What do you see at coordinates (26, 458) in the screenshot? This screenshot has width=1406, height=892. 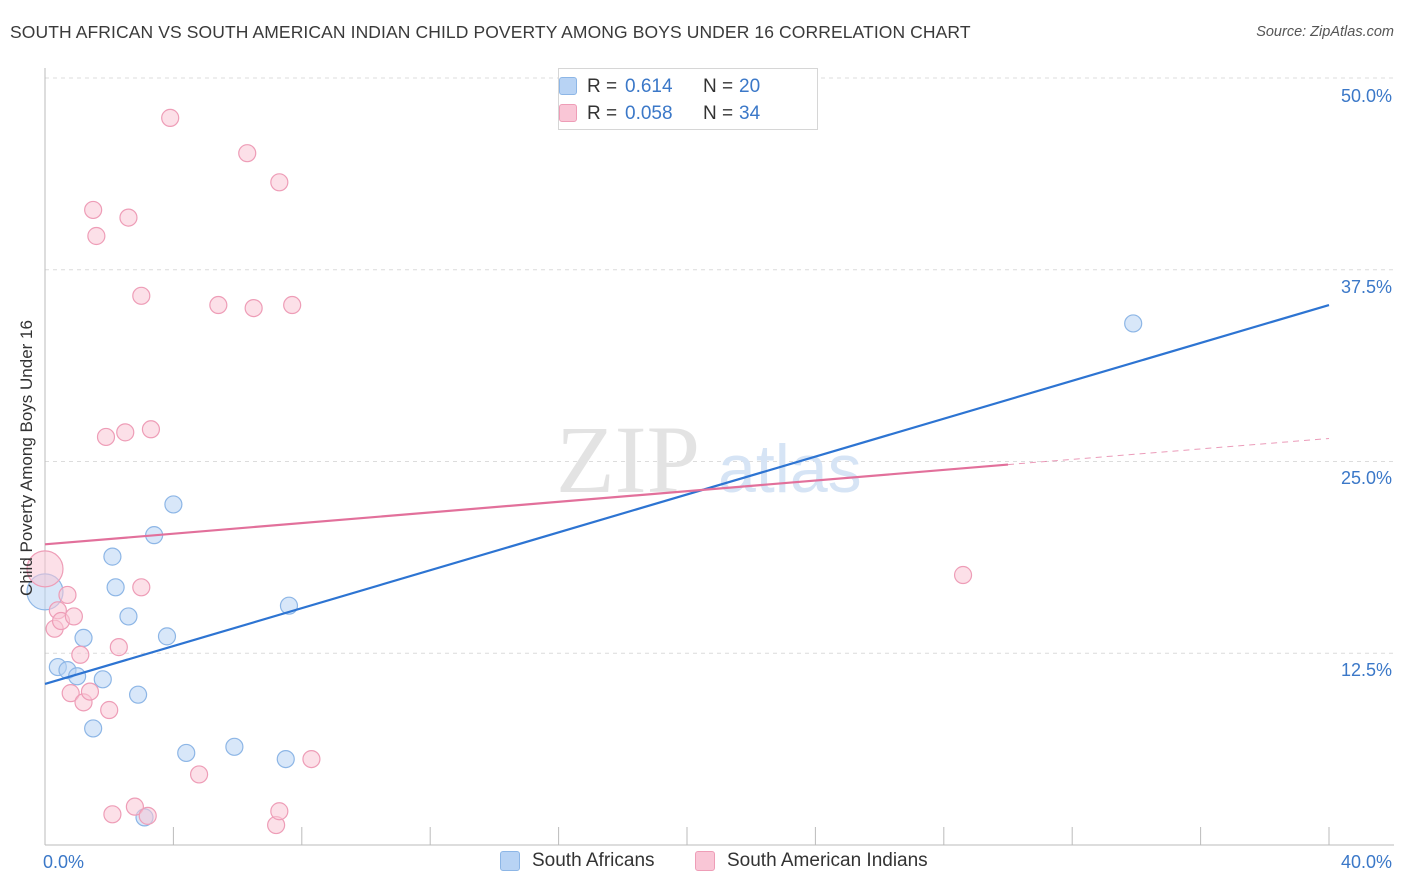 I see `y-axis-label: Child Poverty Among Boys Under 16` at bounding box center [26, 458].